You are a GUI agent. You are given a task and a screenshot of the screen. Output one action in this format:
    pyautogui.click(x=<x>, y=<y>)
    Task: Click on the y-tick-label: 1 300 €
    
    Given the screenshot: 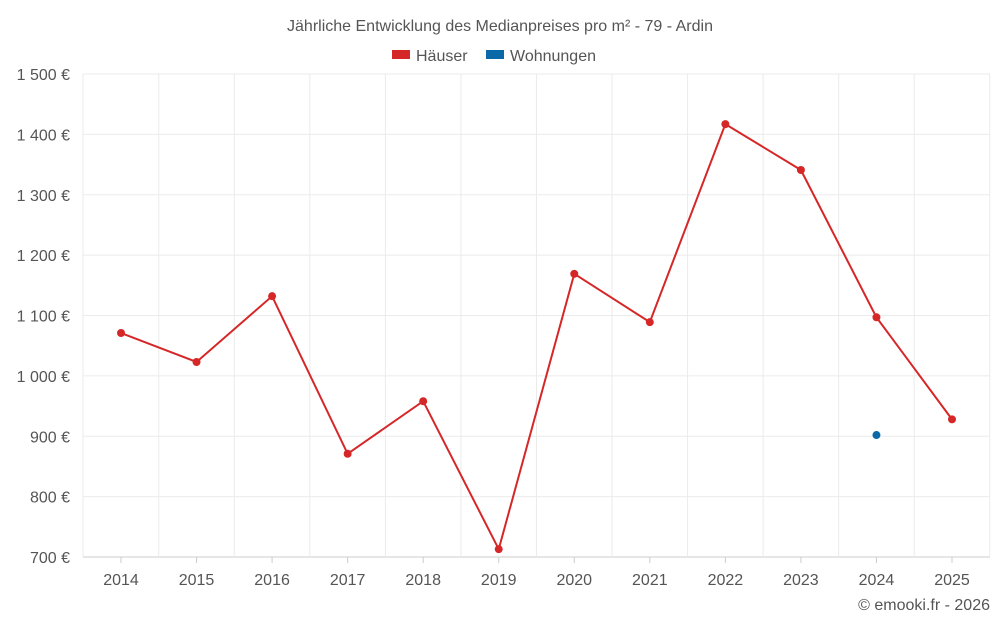 What is the action you would take?
    pyautogui.click(x=43, y=196)
    